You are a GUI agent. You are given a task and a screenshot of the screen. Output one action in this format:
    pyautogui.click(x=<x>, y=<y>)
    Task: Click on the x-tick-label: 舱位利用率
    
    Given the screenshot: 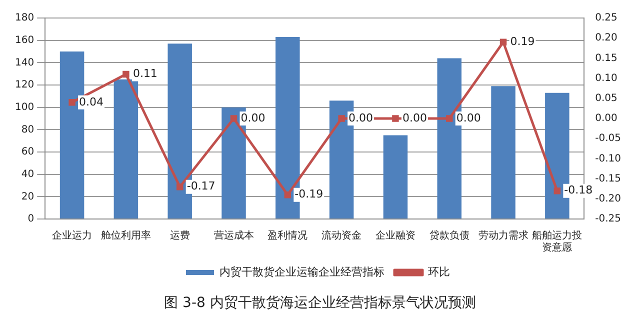 What is the action you would take?
    pyautogui.click(x=125, y=236)
    